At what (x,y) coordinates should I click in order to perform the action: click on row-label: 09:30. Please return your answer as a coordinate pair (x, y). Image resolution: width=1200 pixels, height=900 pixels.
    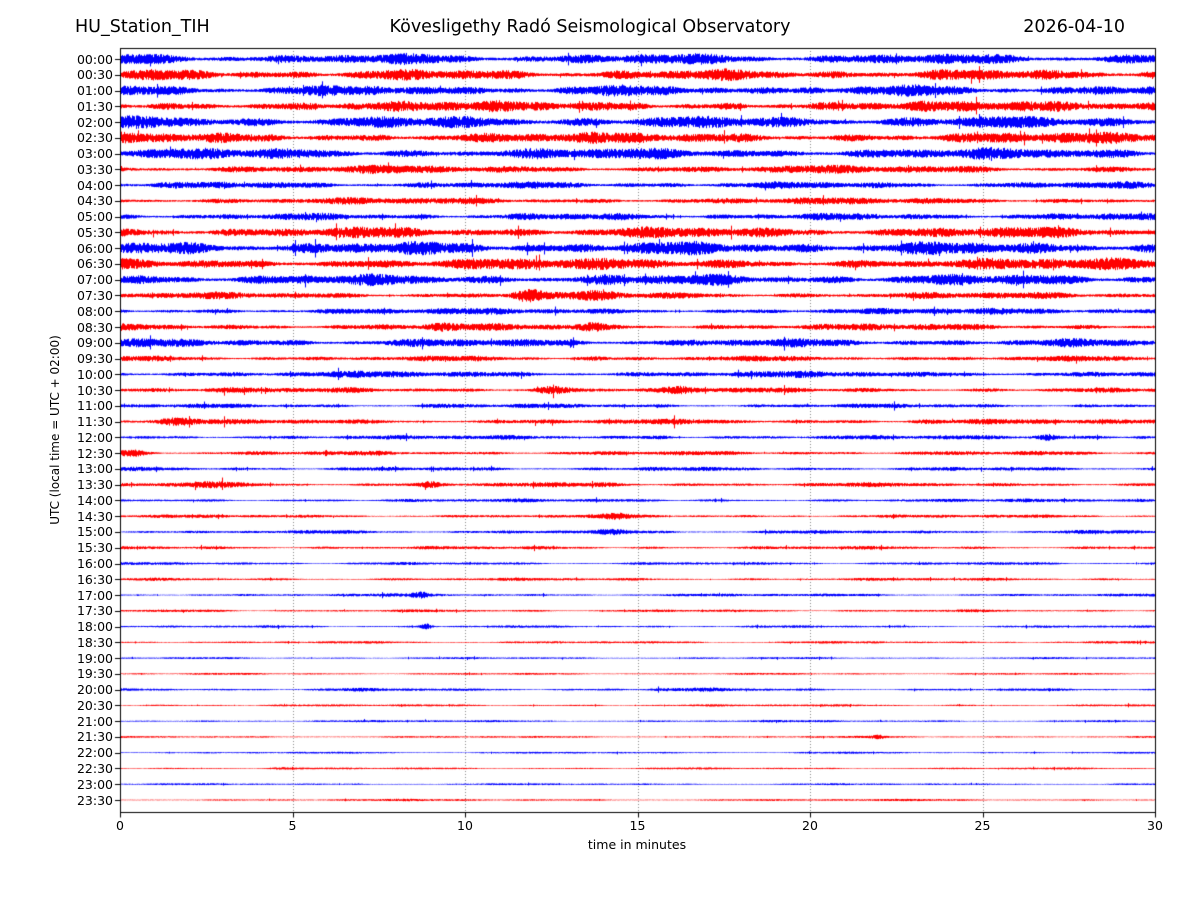
    Looking at the image, I should click on (94, 359).